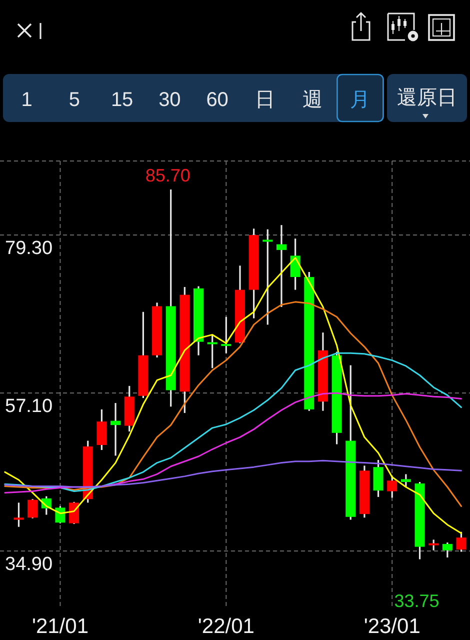 Image resolution: width=470 pixels, height=640 pixels. I want to click on x-tick-label: '21/01, so click(60, 626).